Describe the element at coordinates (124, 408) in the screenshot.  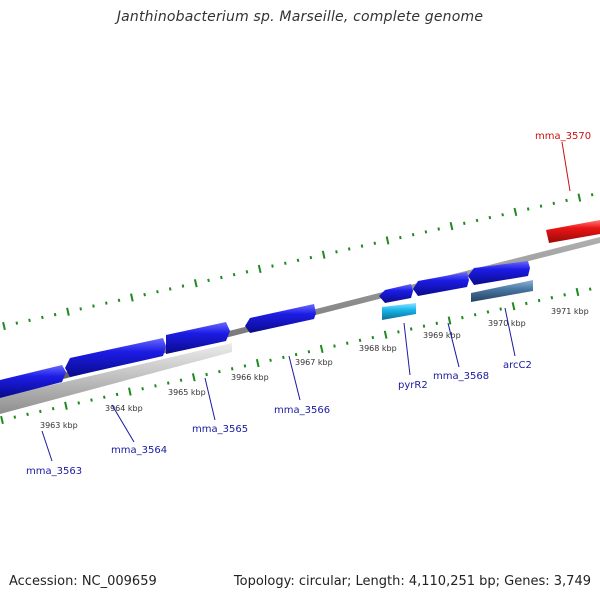
I see `scale-label: 3964 kbp` at that location.